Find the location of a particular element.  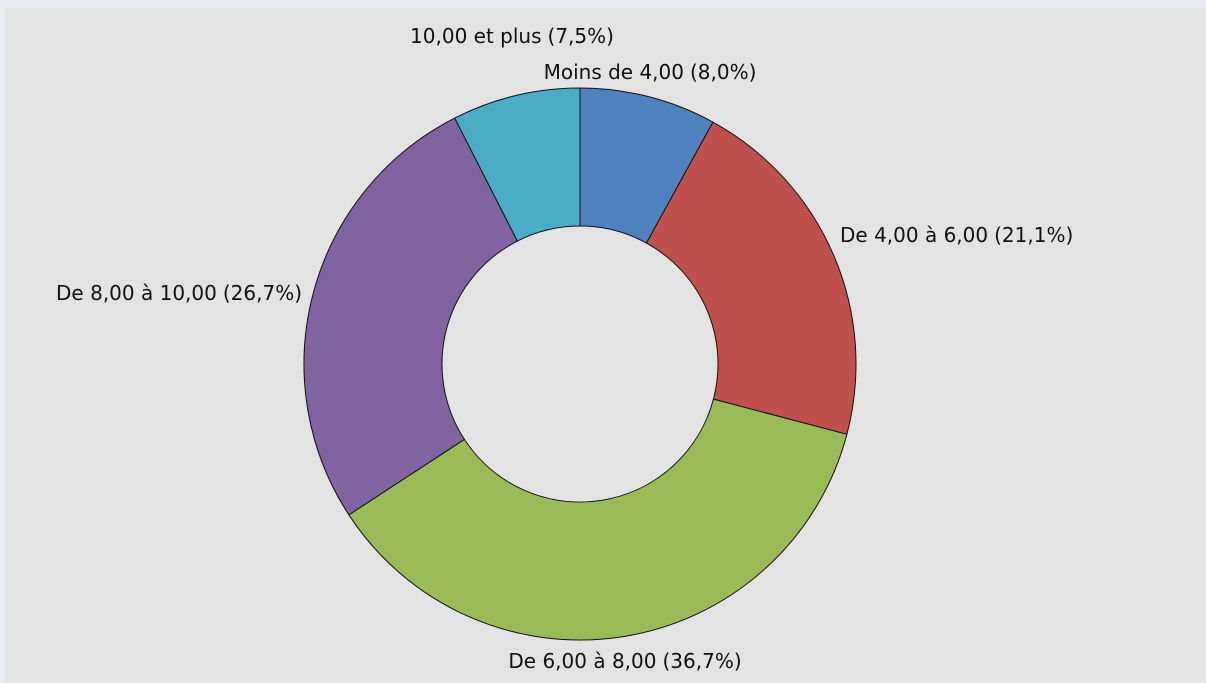

value-label: (26,7%) is located at coordinates (262, 293).